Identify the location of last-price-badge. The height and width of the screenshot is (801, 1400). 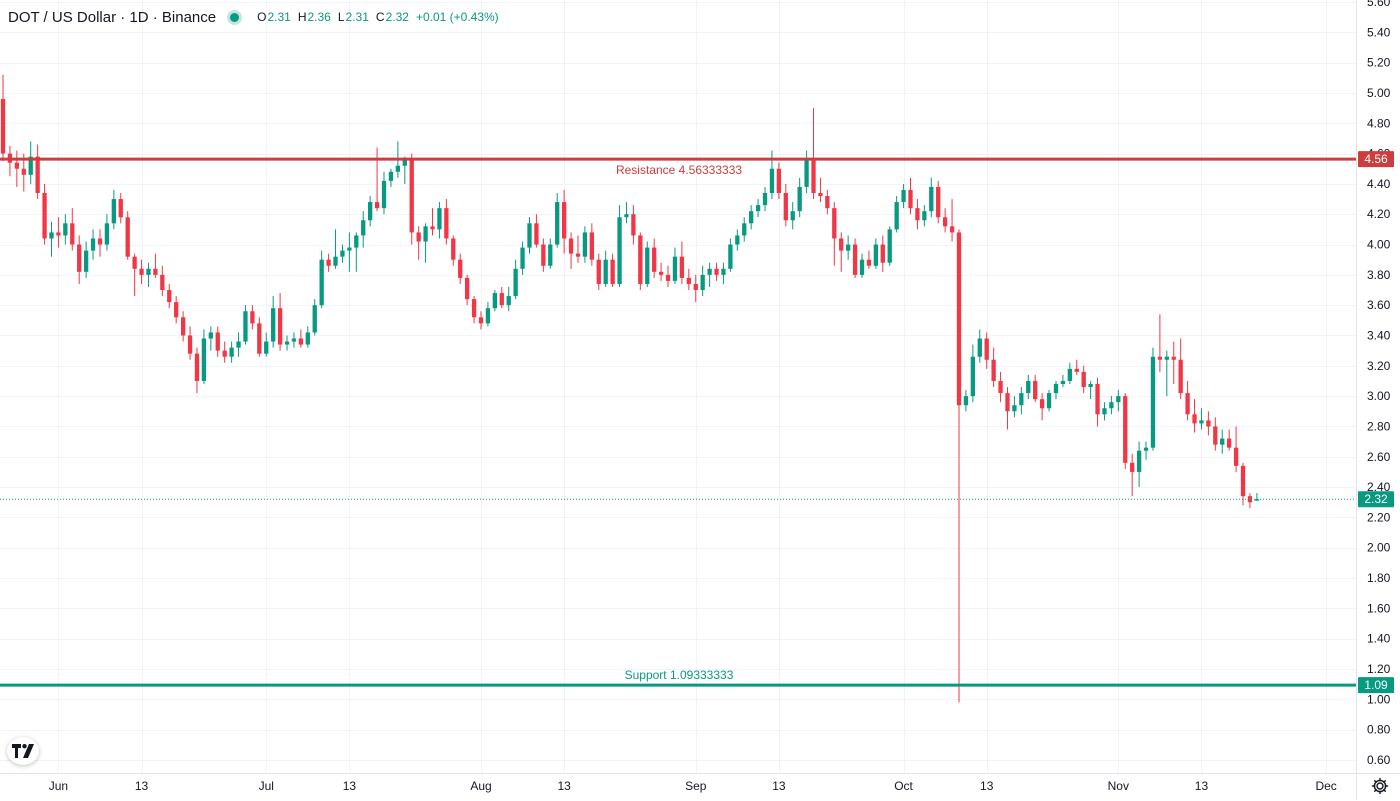
(1376, 499).